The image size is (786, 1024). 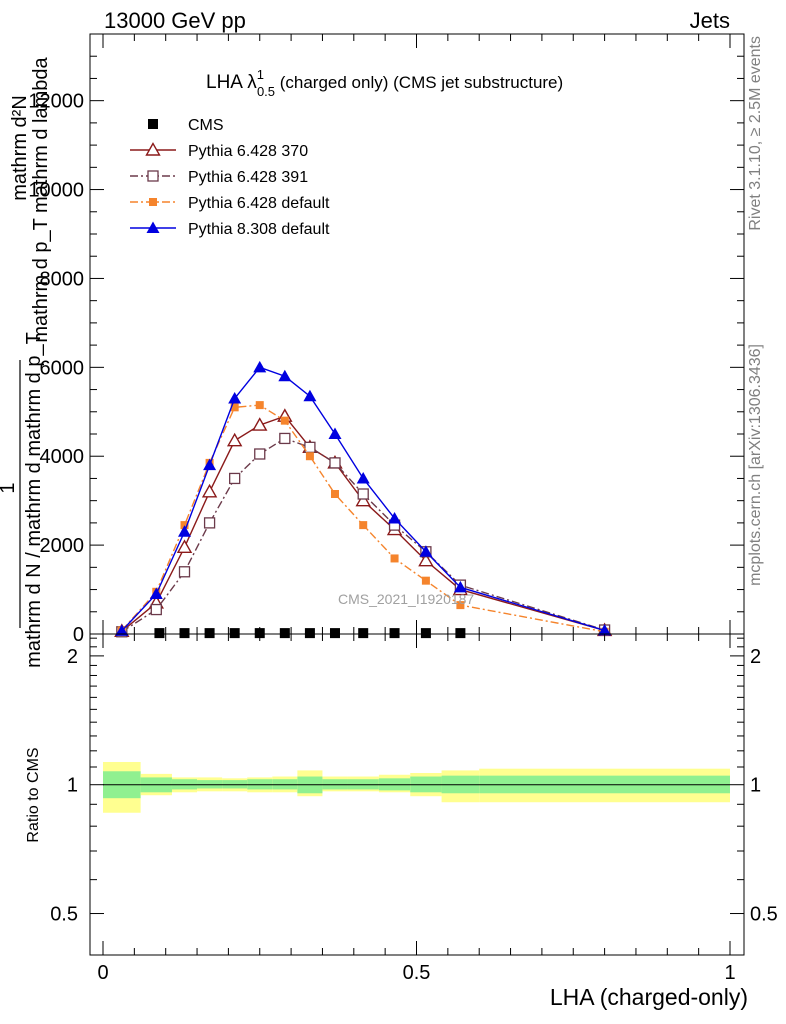 What do you see at coordinates (64, 915) in the screenshot?
I see `ratio-y-tick-label: 0.5` at bounding box center [64, 915].